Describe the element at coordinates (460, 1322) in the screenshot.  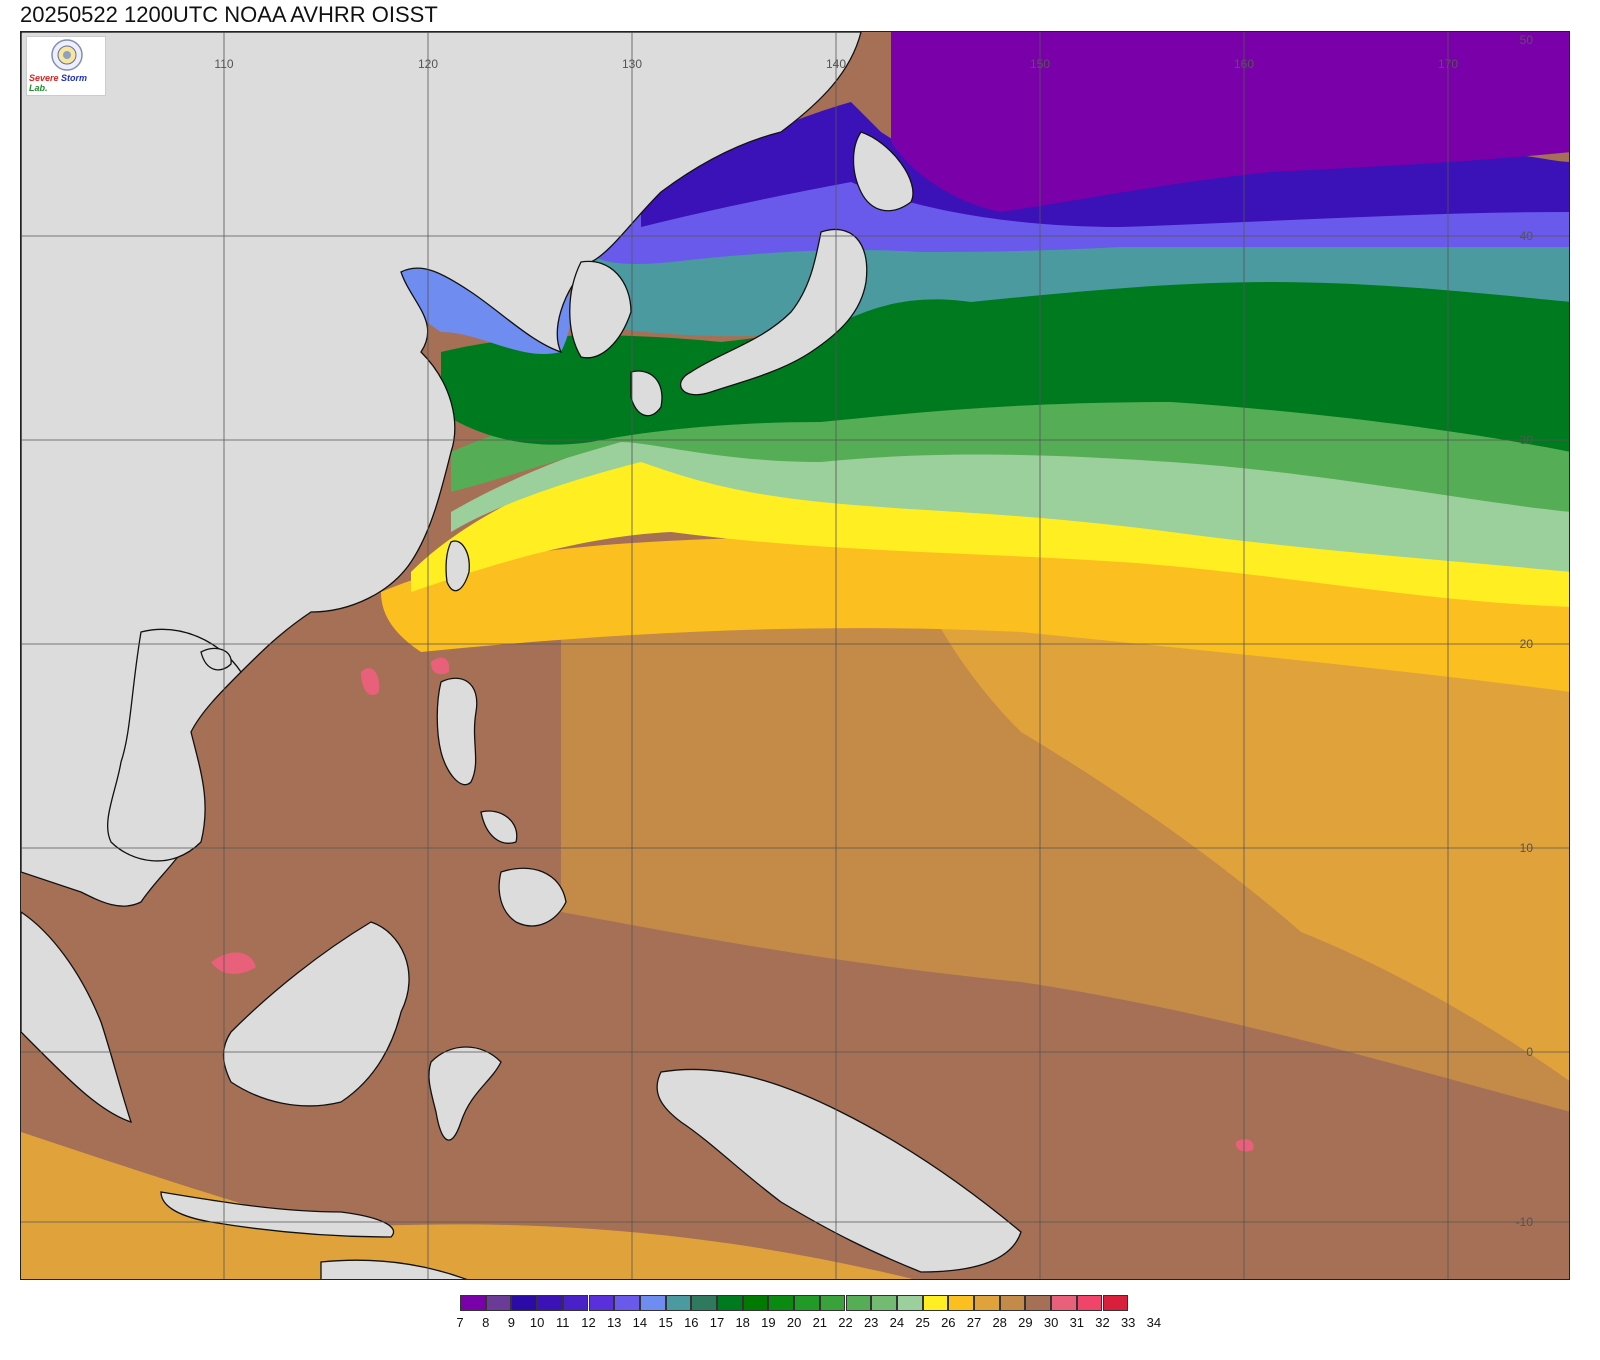
I see `legend-label: 7` at that location.